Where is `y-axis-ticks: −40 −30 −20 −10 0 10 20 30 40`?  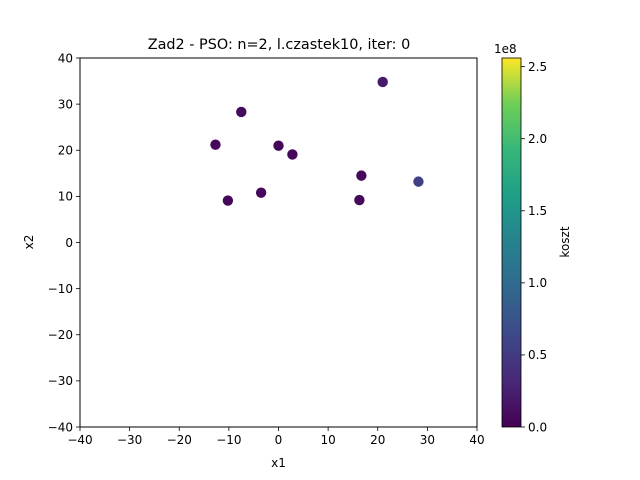
y-axis-ticks: −40 −30 −20 −10 0 10 20 30 40 is located at coordinates (64, 242).